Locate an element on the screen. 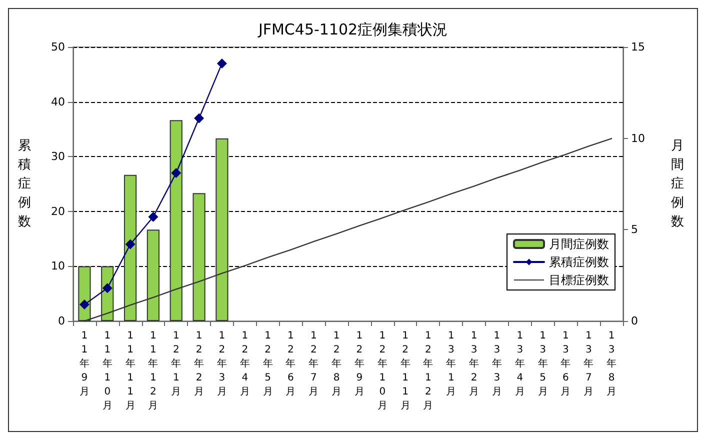 The height and width of the screenshot is (442, 714). x-tick-label: 12年12月 is located at coordinates (428, 371).